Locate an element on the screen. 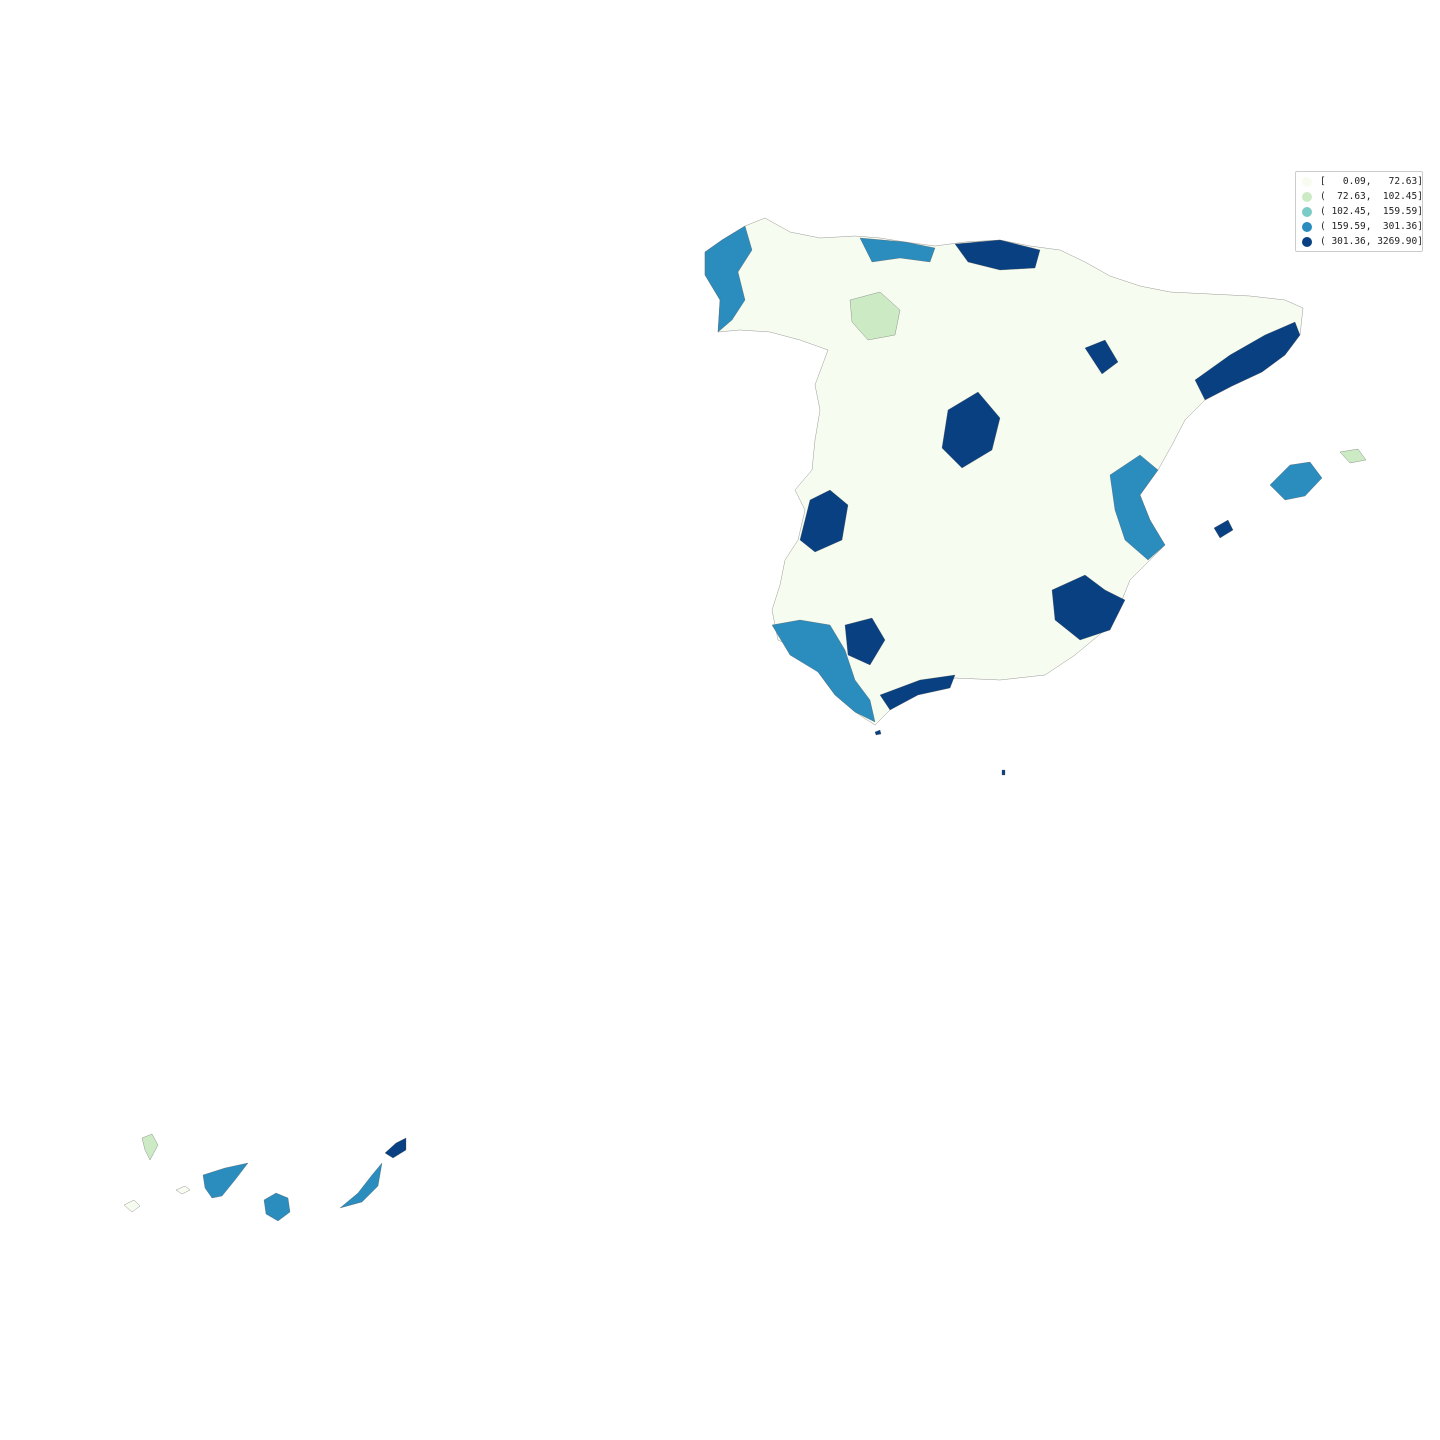 The width and height of the screenshot is (1440, 1440). region-extremadura-badajoz is located at coordinates (824, 521).